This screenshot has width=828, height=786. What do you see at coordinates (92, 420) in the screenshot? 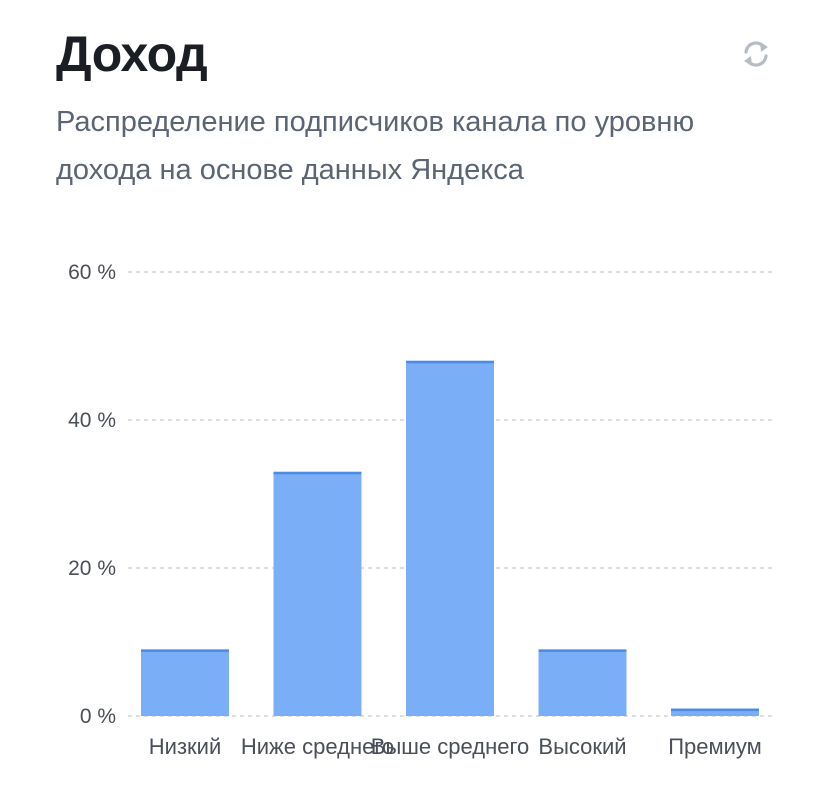
I see `y-tick-label: 40 %` at bounding box center [92, 420].